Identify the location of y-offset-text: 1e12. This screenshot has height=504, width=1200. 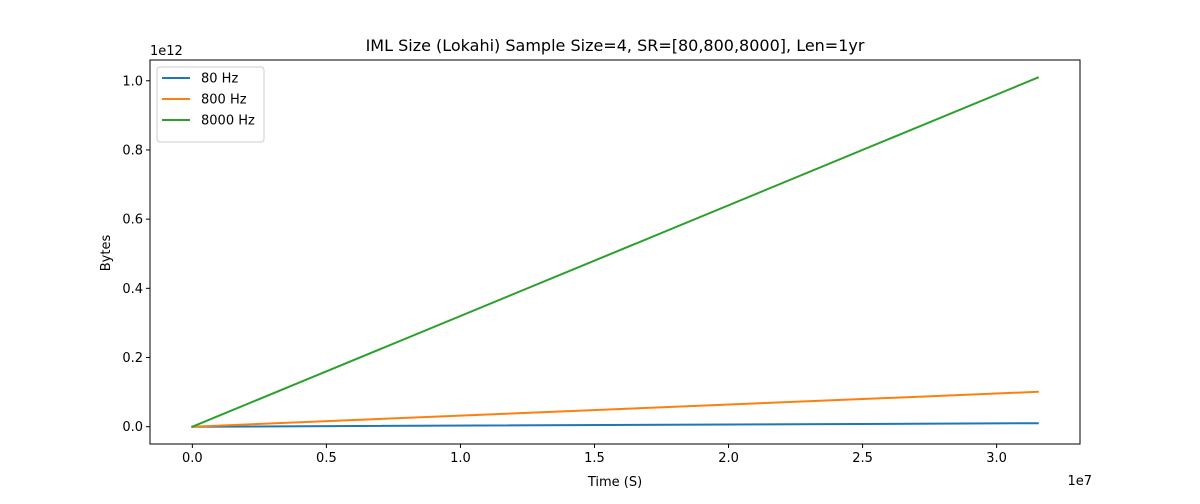
(166, 51).